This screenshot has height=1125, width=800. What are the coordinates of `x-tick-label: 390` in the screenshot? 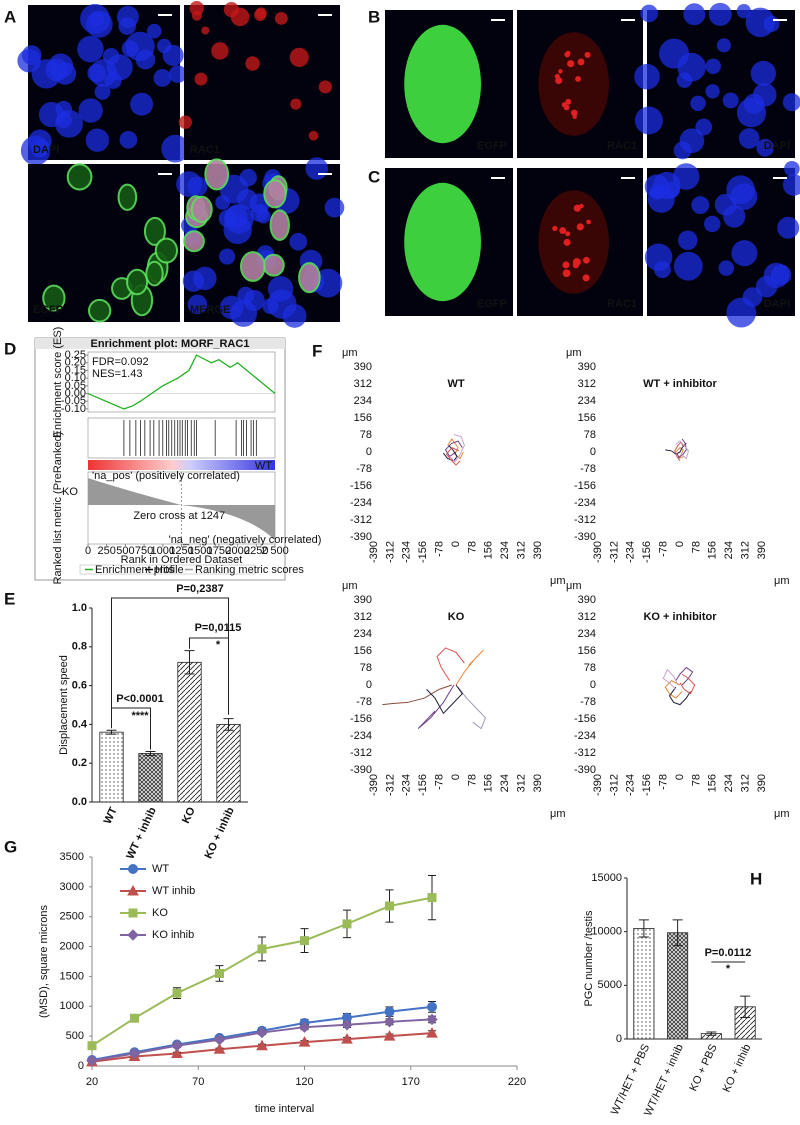 It's located at (538, 783).